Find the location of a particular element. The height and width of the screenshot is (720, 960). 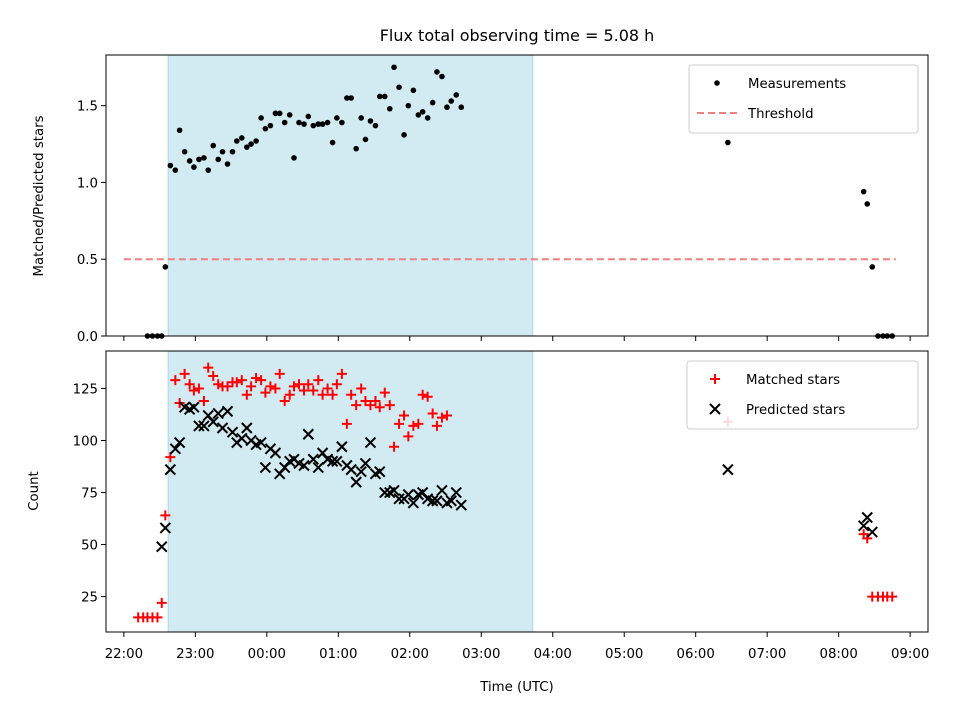

ytick-label-count: 25 is located at coordinates (89, 598).